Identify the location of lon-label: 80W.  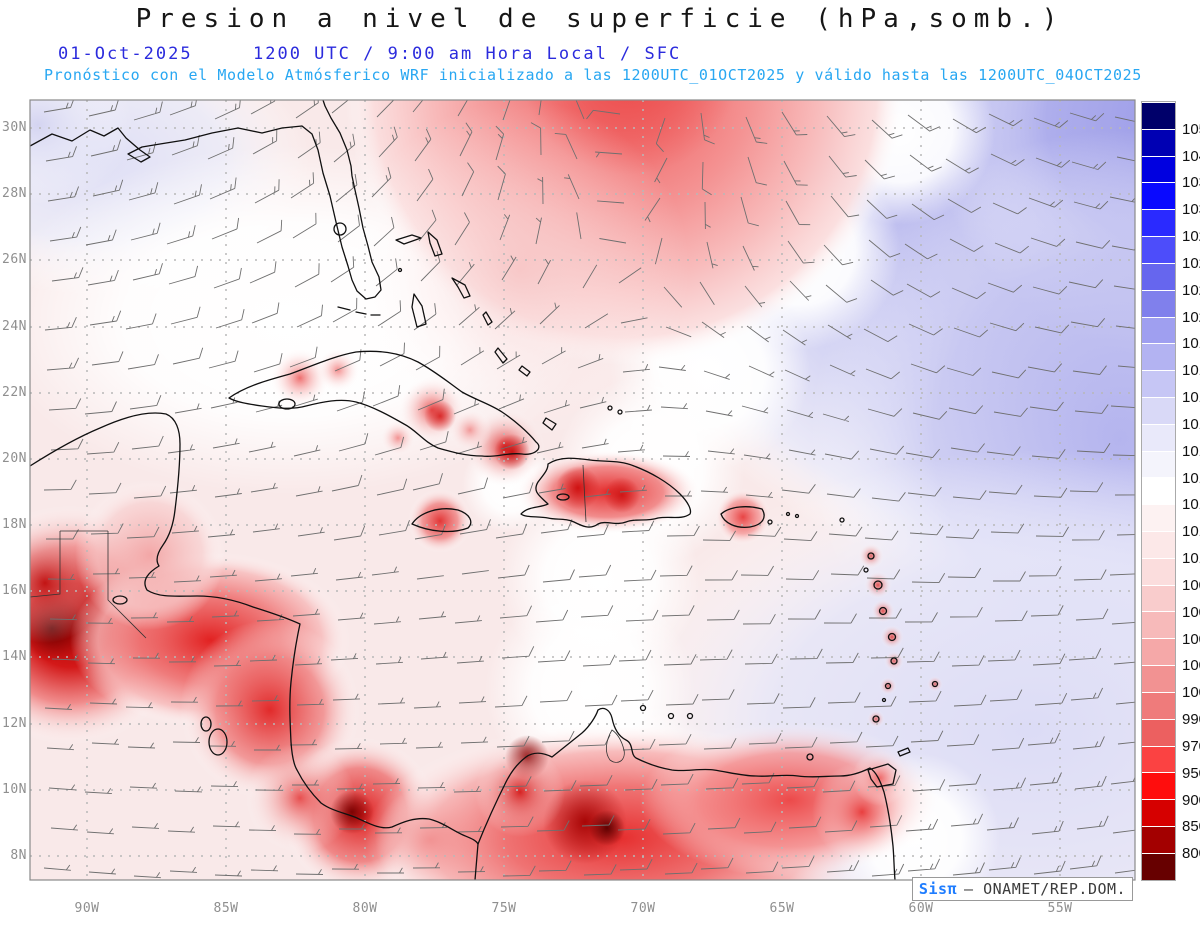
(365, 908).